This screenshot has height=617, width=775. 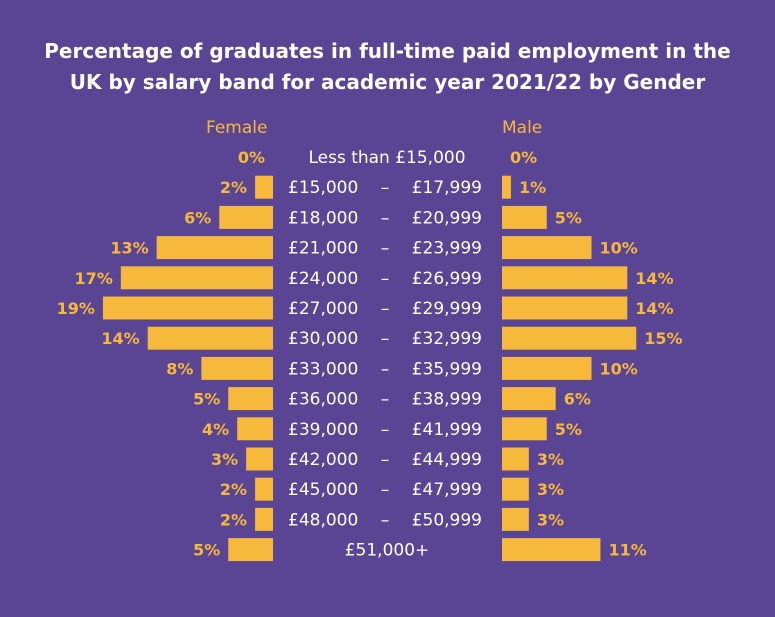 I want to click on male-value-label: 1%, so click(x=532, y=187).